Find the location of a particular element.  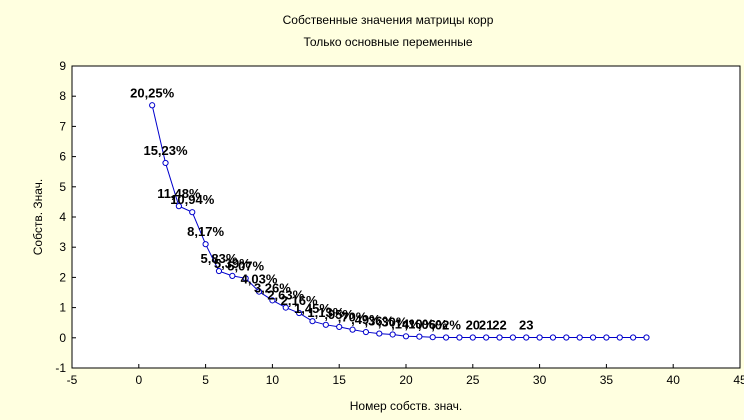

data-label: 22 is located at coordinates (499, 324).